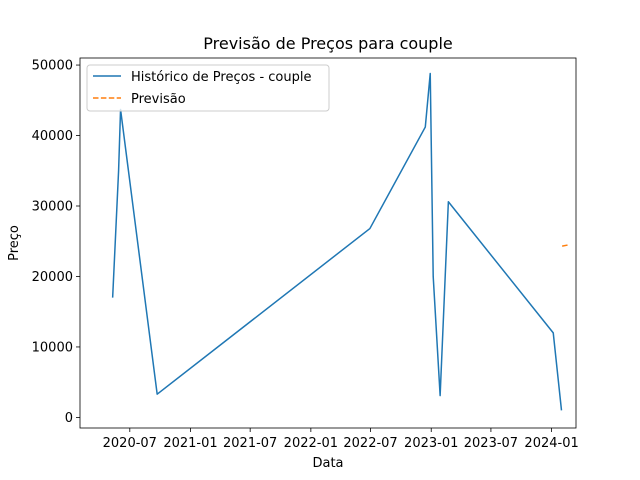 Image resolution: width=640 pixels, height=480 pixels. Describe the element at coordinates (327, 463) in the screenshot. I see `x-axis-label: Data` at that location.